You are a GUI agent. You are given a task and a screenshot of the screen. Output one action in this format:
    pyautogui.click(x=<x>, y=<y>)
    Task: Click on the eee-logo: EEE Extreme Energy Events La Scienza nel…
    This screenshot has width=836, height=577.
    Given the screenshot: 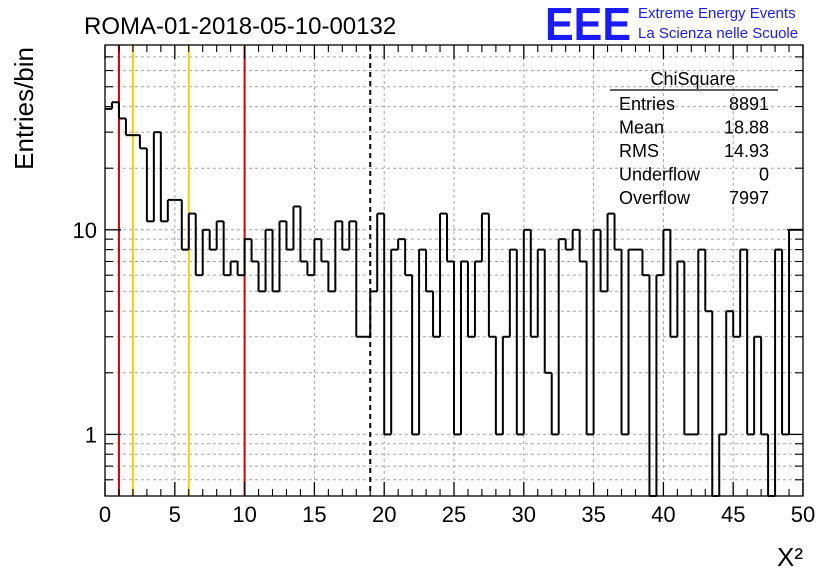 What is the action you would take?
    pyautogui.click(x=671, y=25)
    